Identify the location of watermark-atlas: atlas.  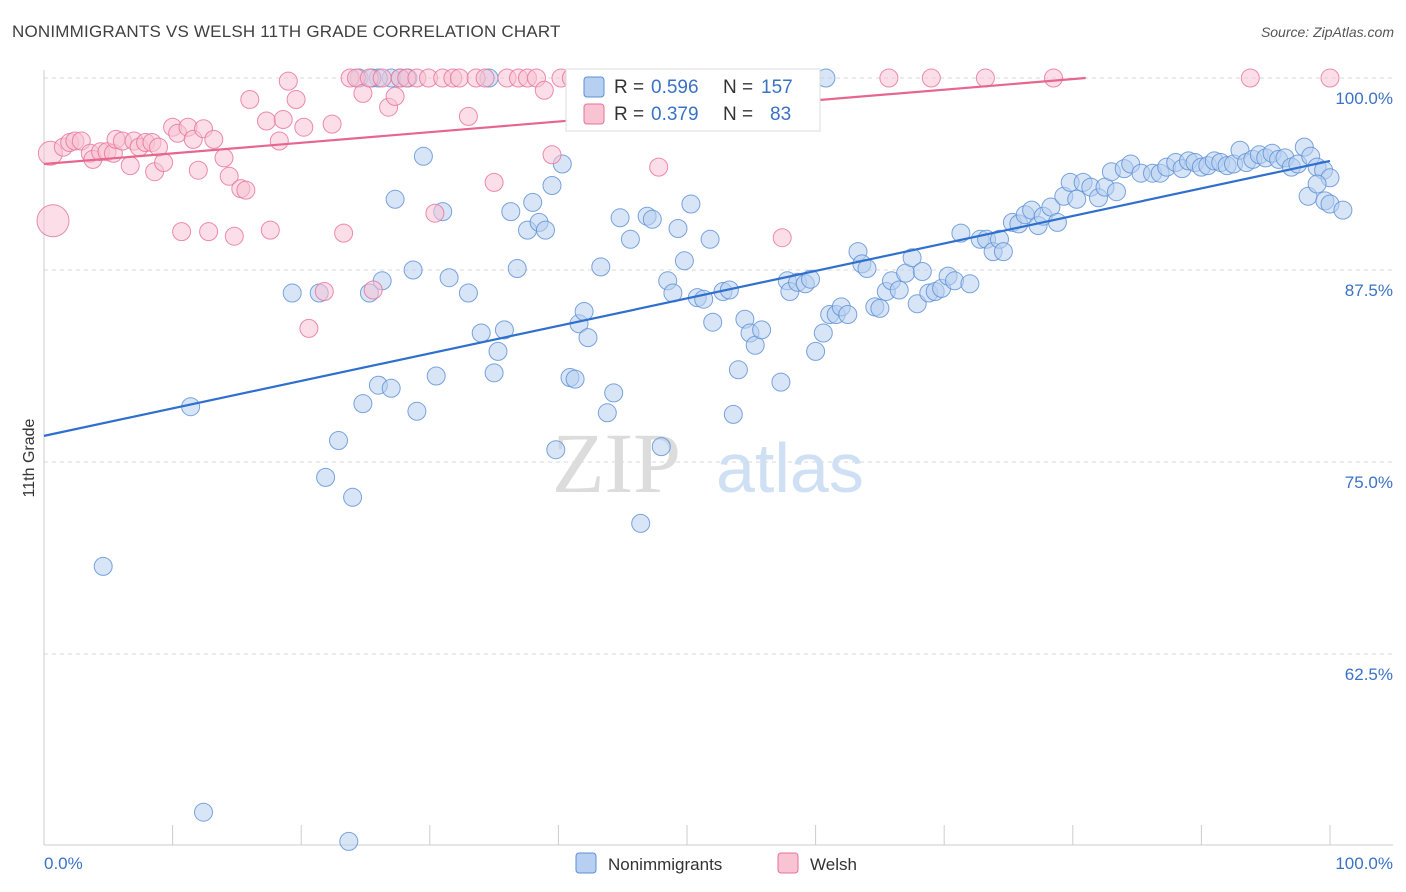
(790, 468).